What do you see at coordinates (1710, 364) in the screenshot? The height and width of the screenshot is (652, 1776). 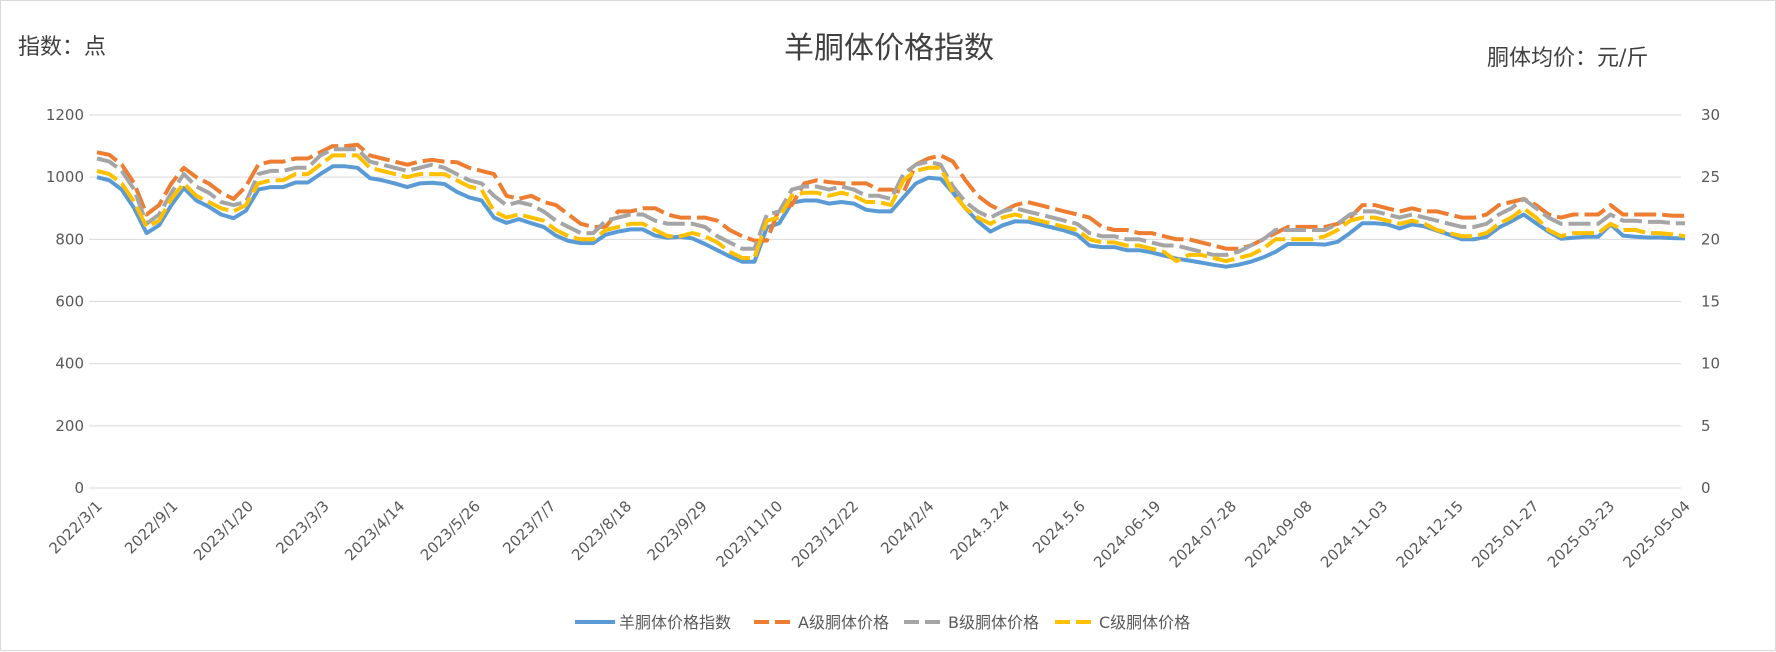 I see `right-y-tick-label: 10` at bounding box center [1710, 364].